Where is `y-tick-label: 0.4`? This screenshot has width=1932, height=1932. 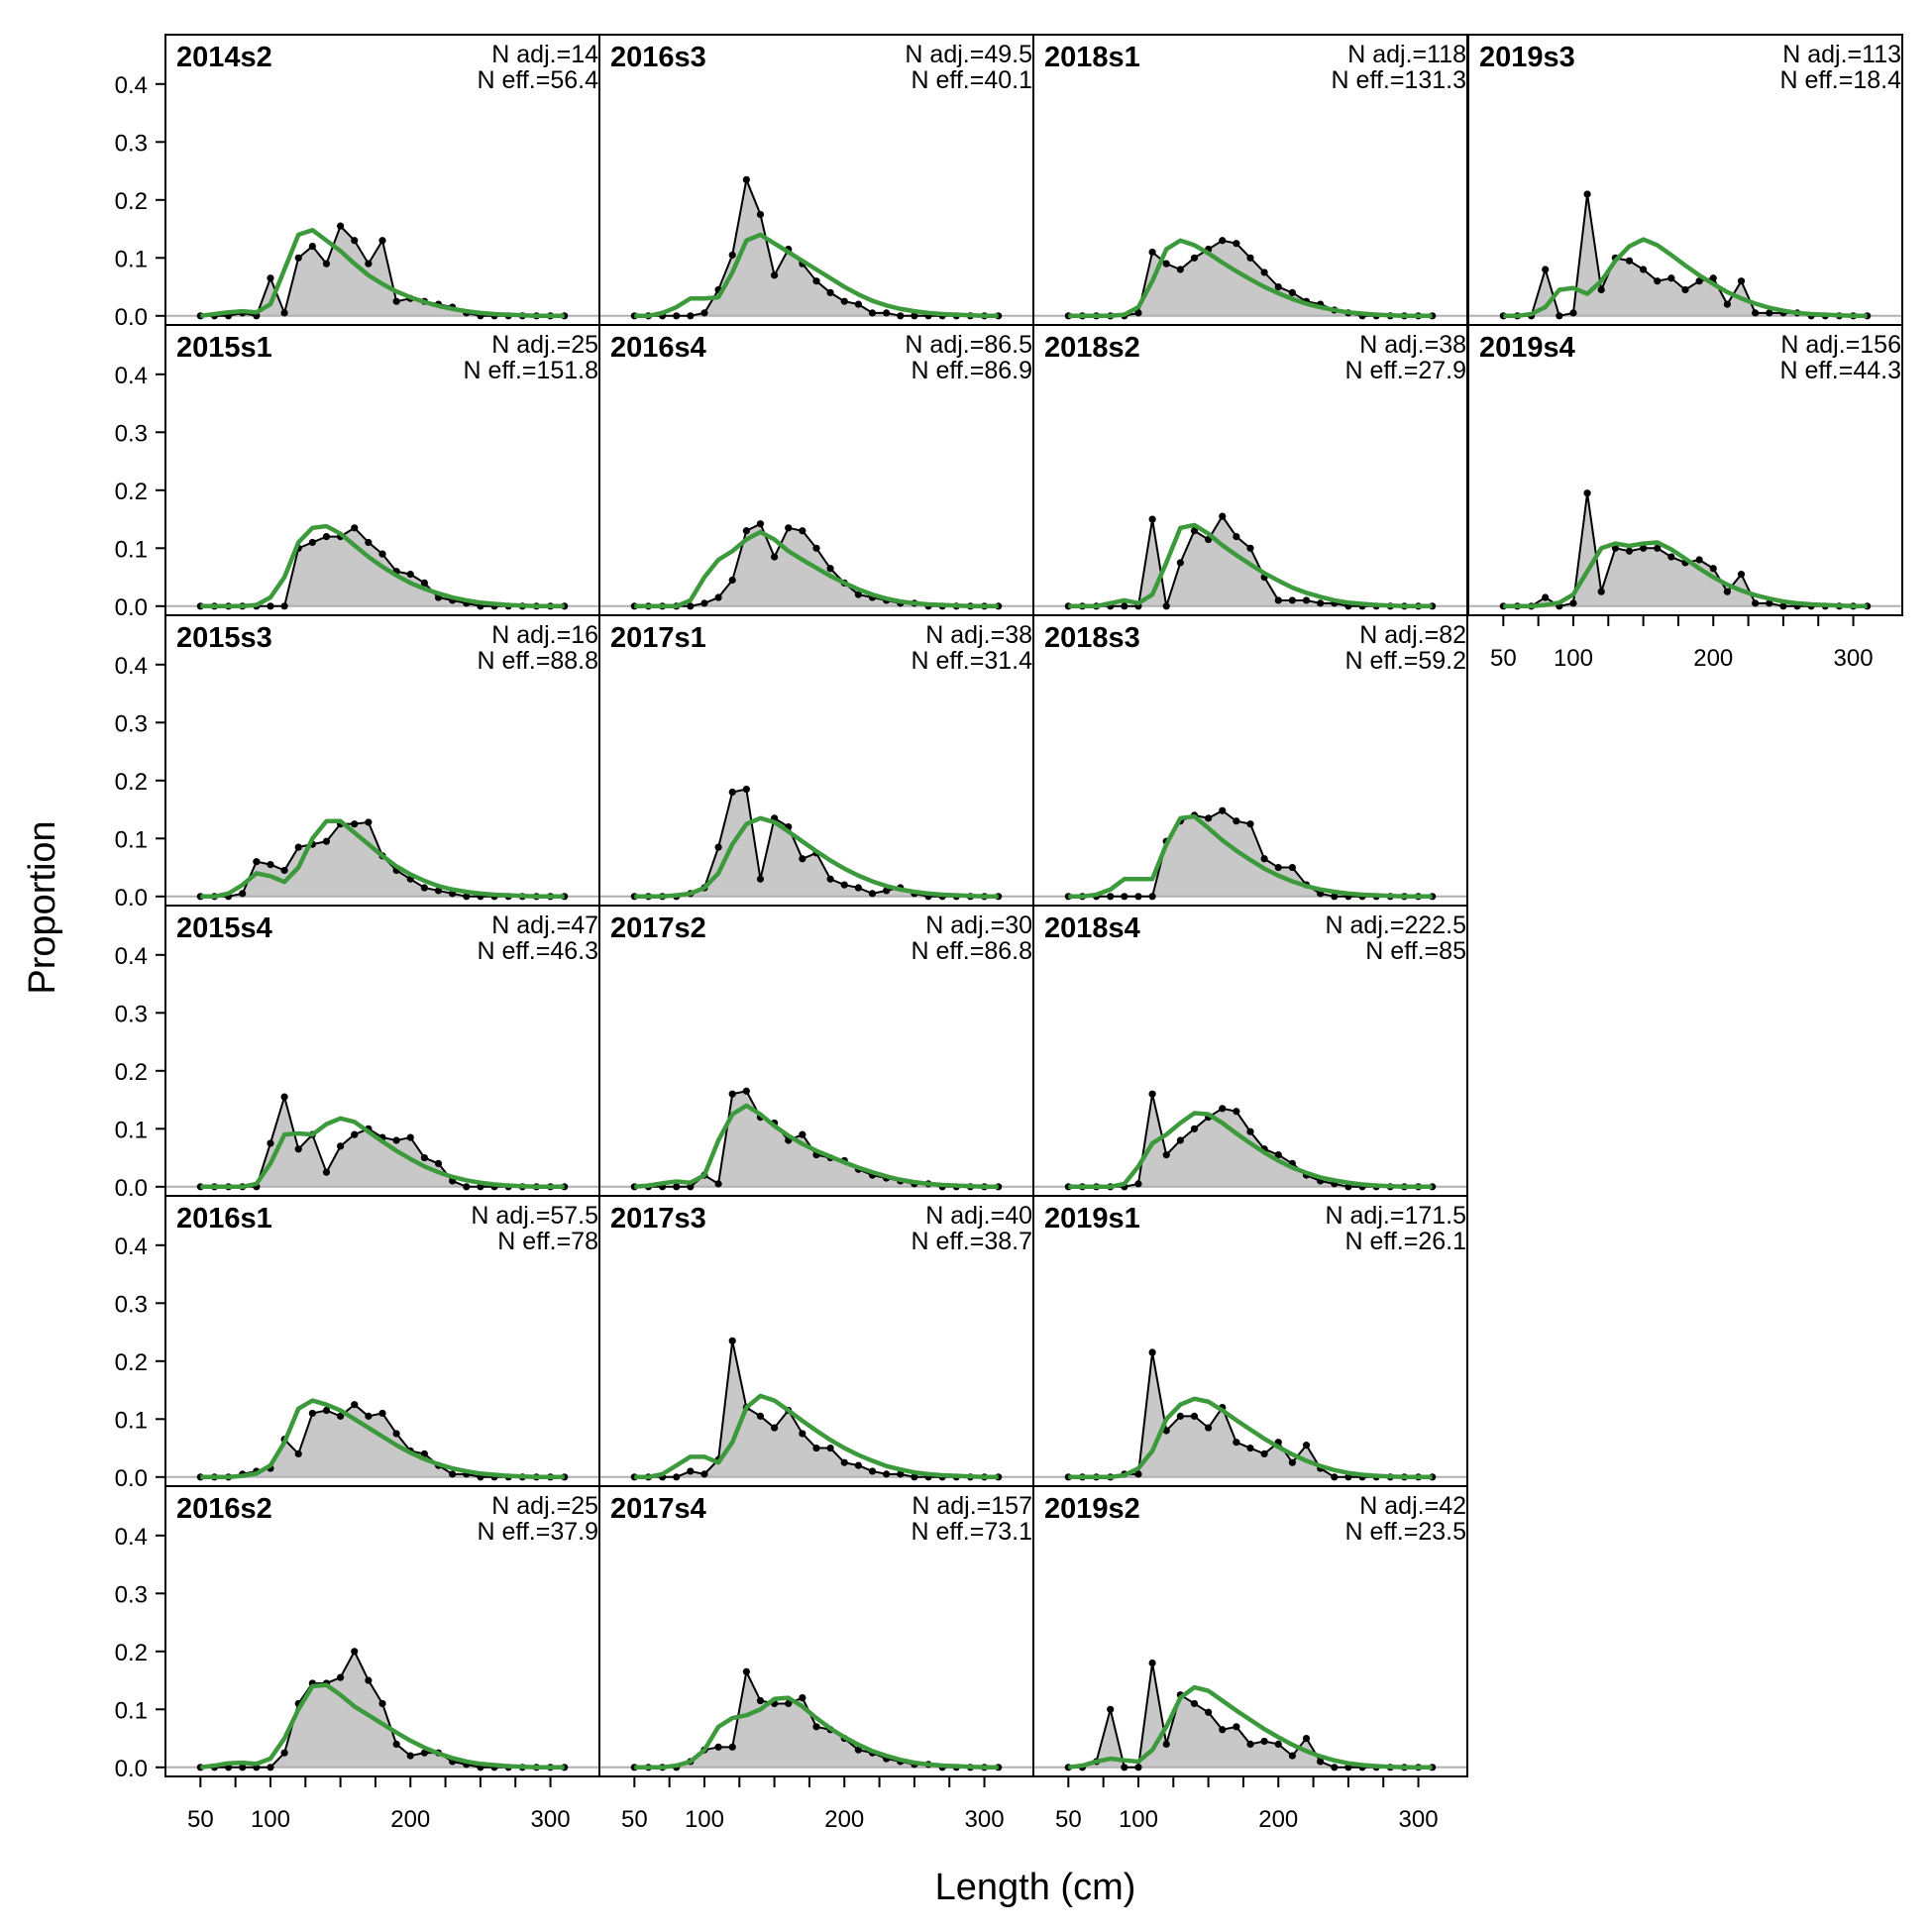
y-tick-label: 0.4 is located at coordinates (132, 956).